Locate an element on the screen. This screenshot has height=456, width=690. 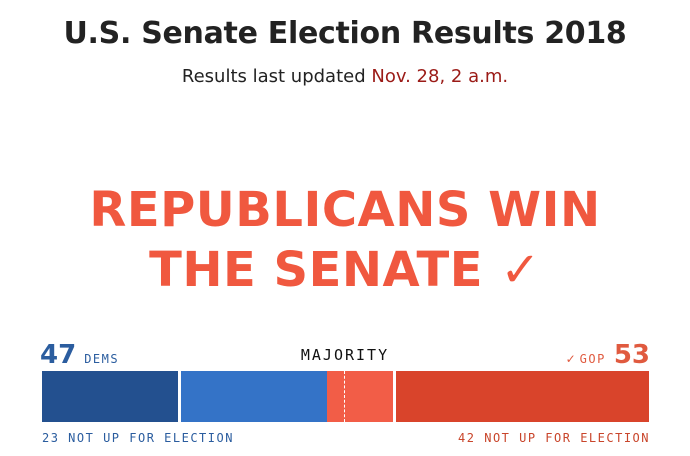
page-title: U.S. Senate Election Results 2018 is located at coordinates (345, 33).